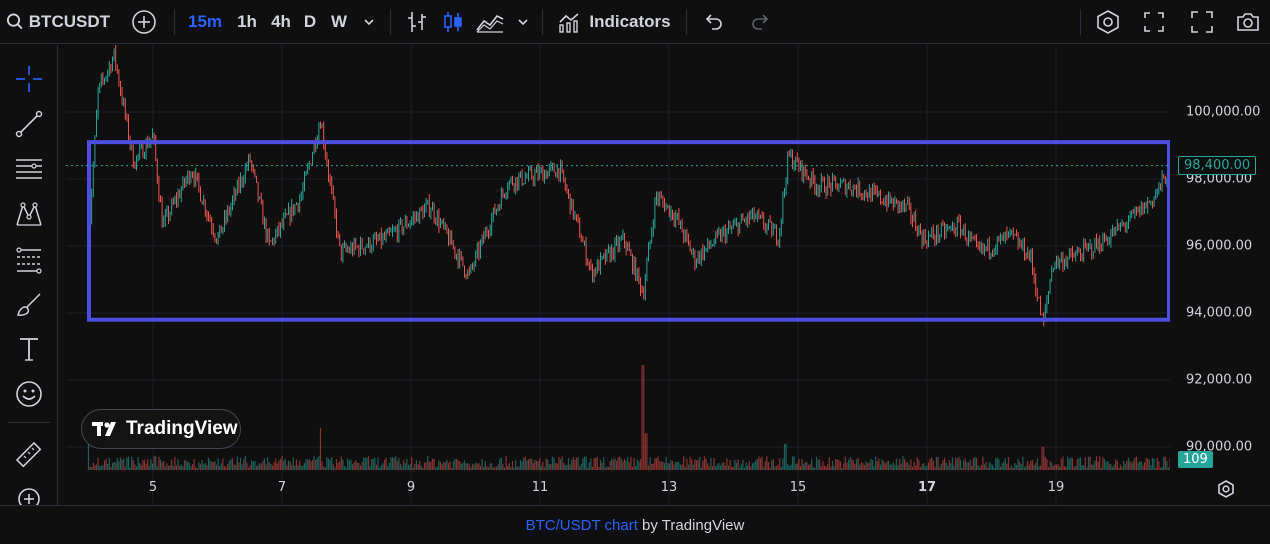  Describe the element at coordinates (1219, 313) in the screenshot. I see `price-tick-label: 94,000.00` at that location.